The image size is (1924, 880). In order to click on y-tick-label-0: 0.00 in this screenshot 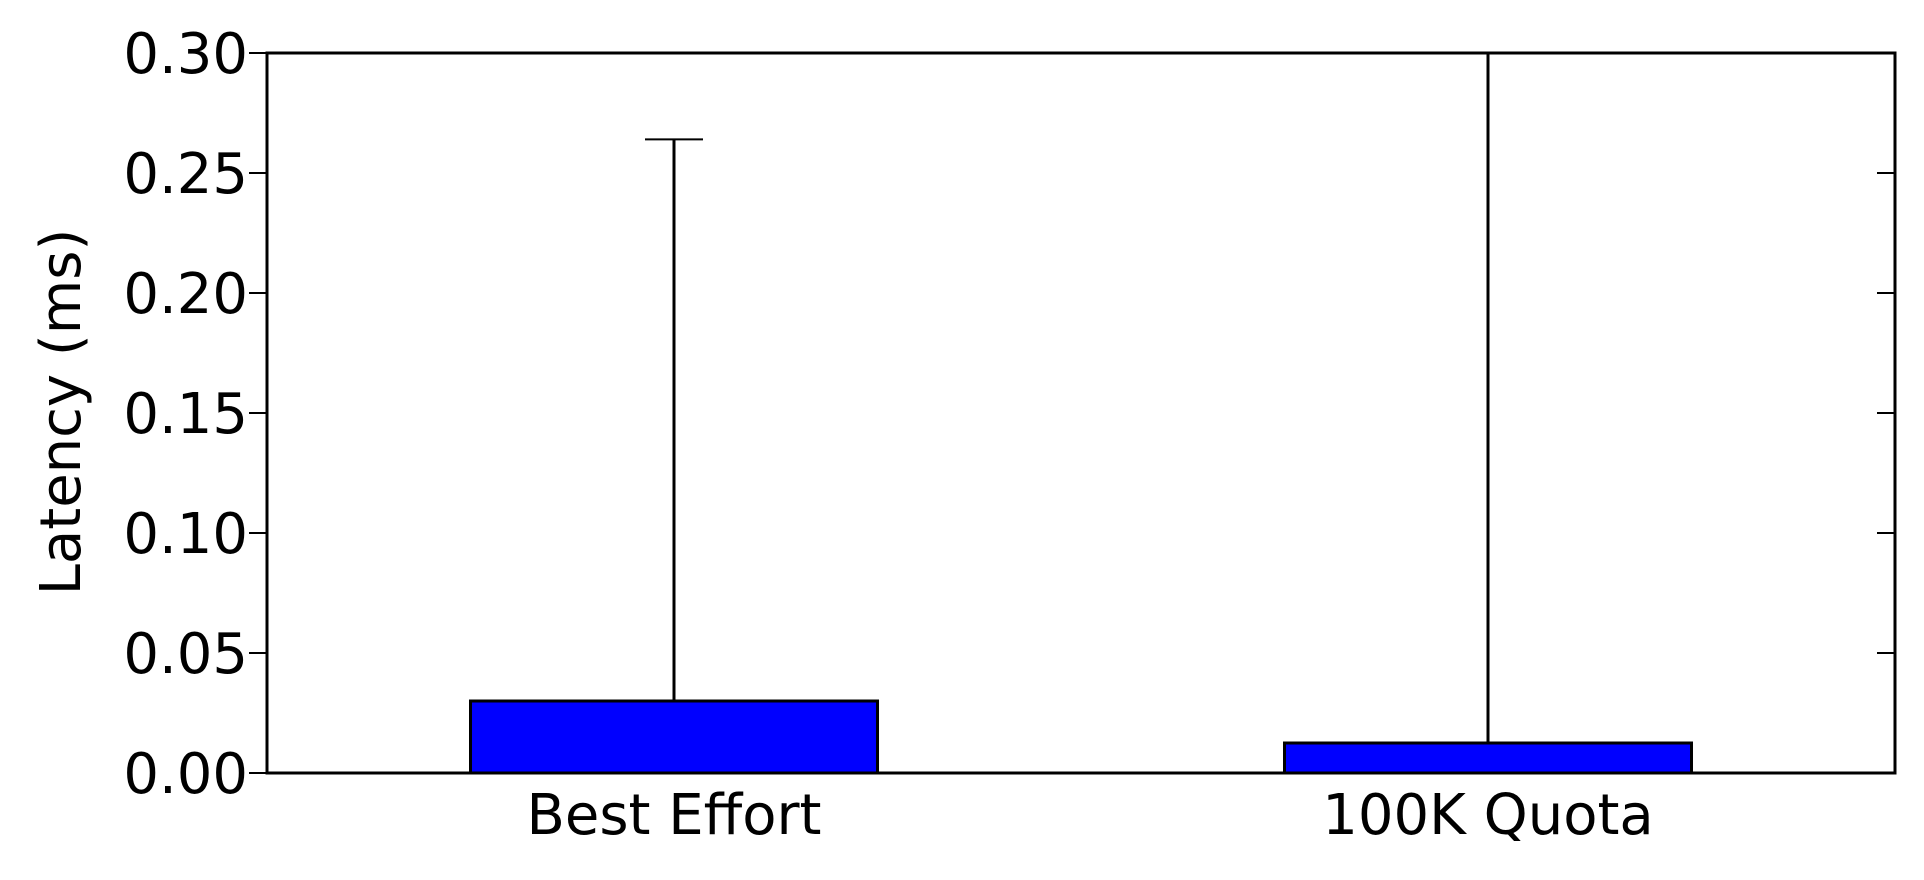, I will do `click(185, 774)`.